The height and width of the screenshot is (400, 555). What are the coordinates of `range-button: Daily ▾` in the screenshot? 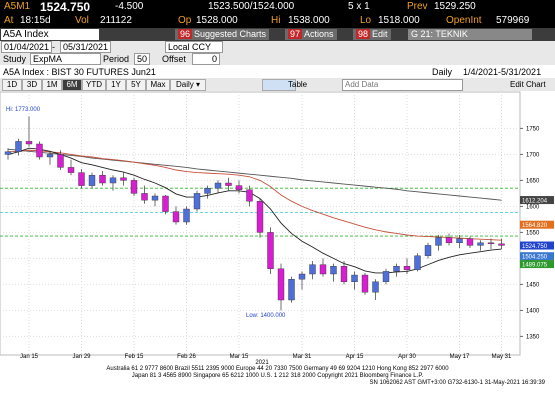 It's located at (188, 85).